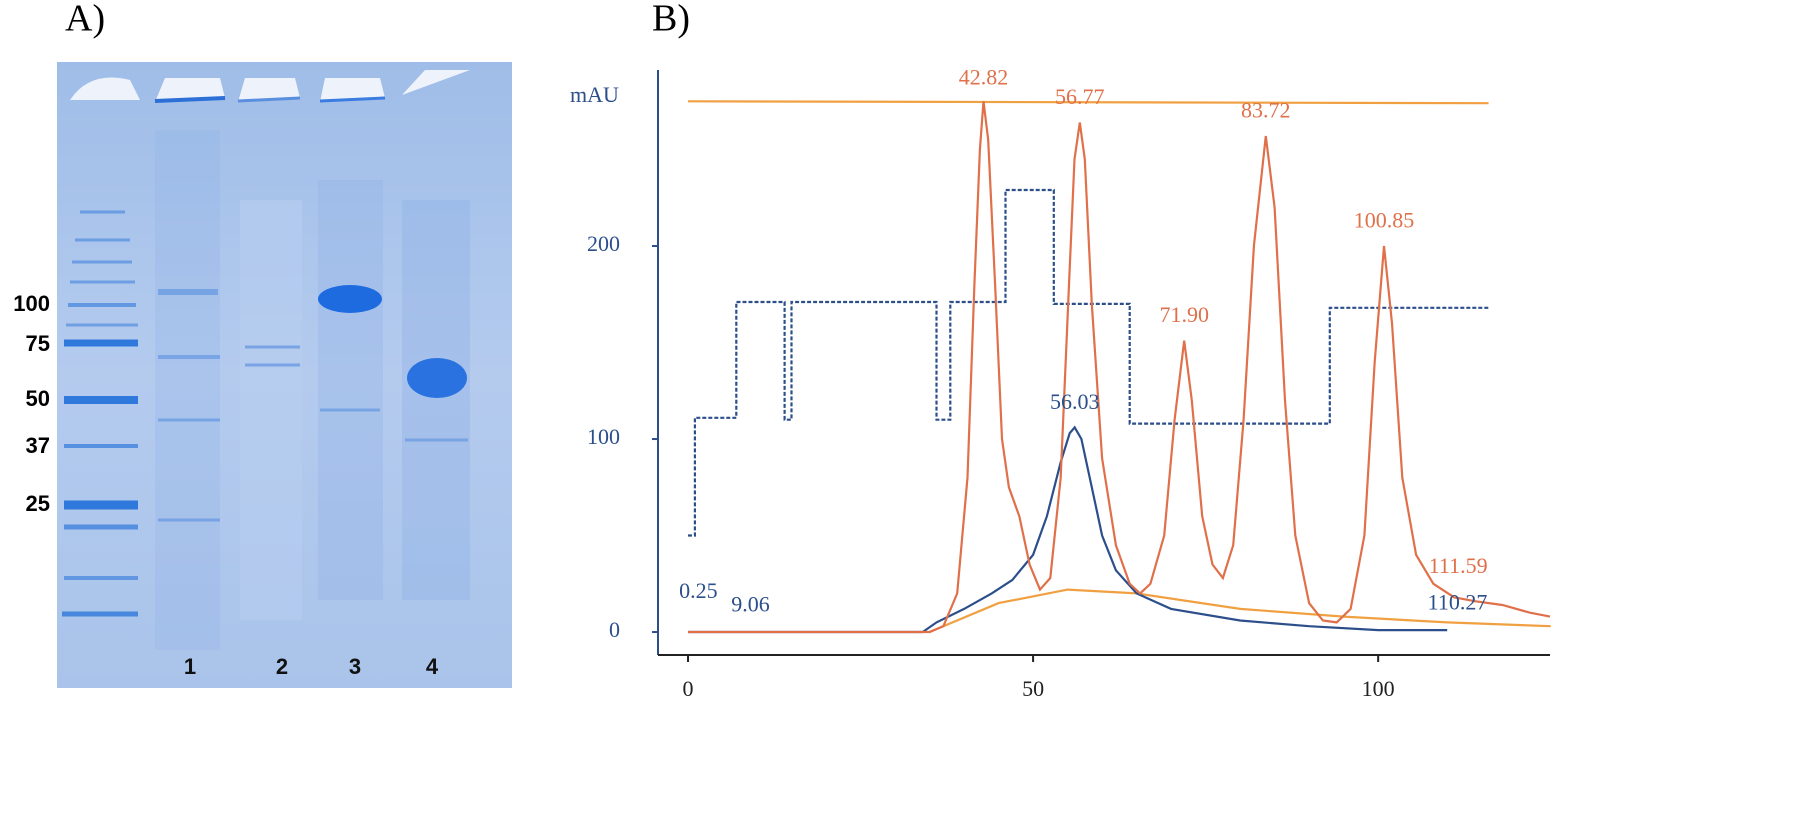 The image size is (1800, 813). What do you see at coordinates (614, 629) in the screenshot?
I see `y-tick-label: 0` at bounding box center [614, 629].